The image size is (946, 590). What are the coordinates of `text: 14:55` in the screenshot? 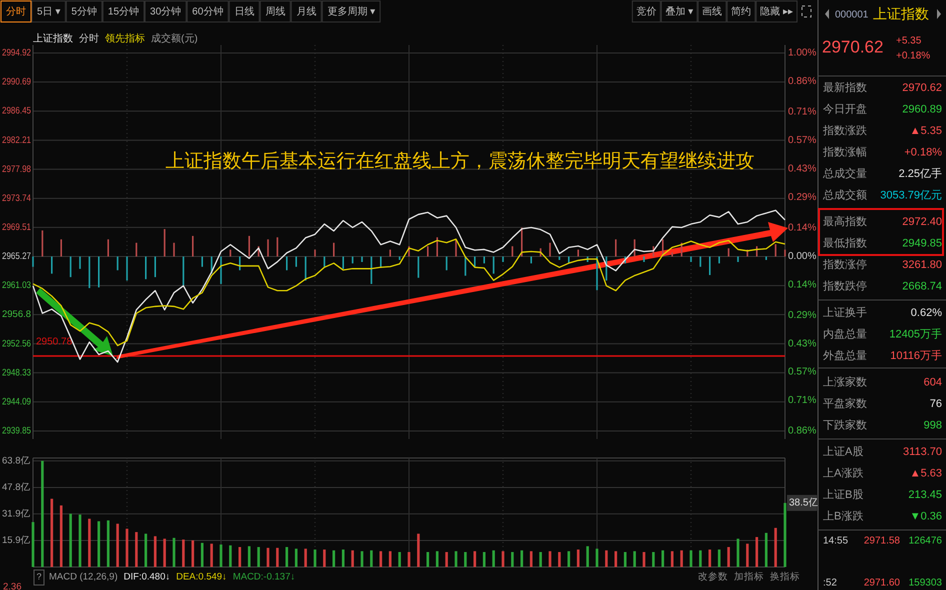 It's located at (835, 541).